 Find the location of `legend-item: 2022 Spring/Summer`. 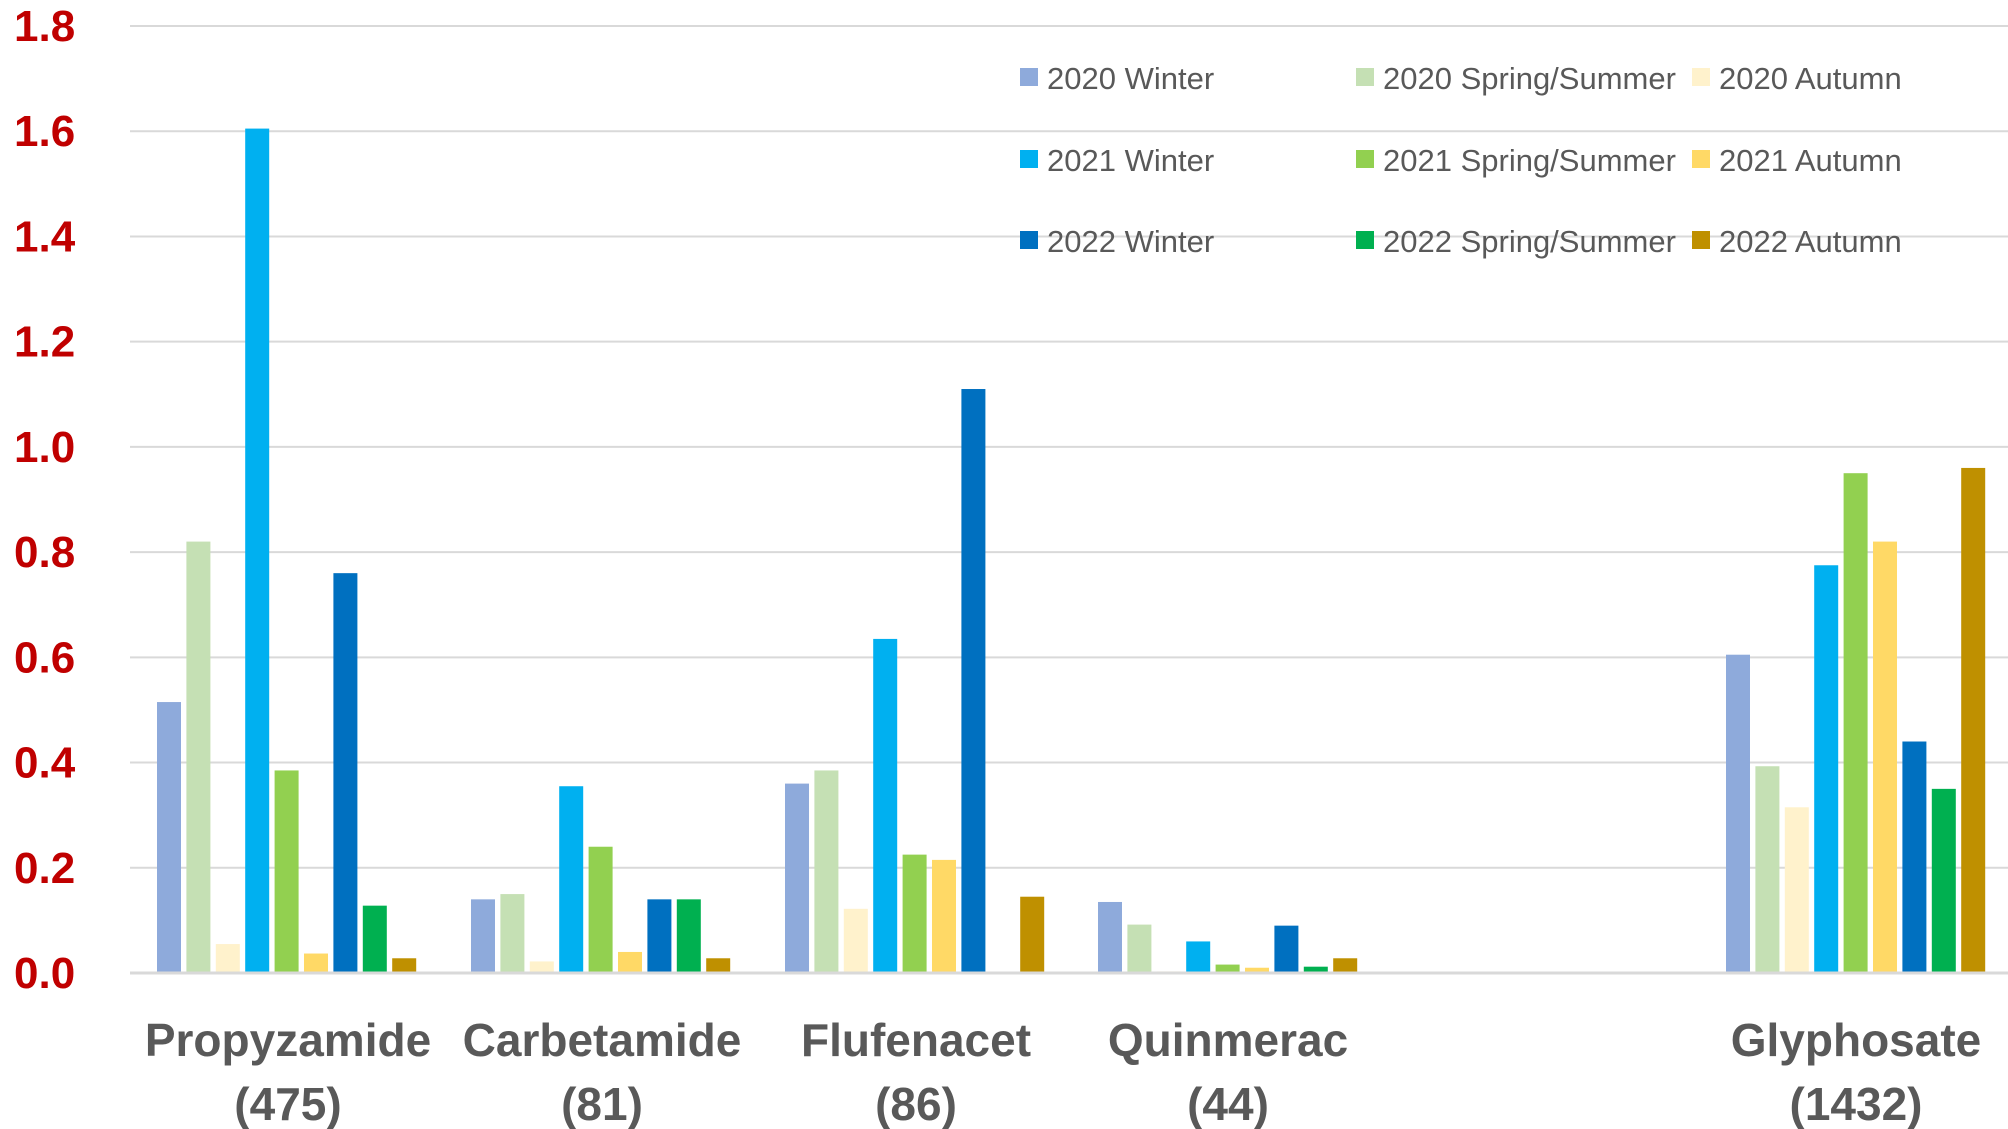

legend-item: 2022 Spring/Summer is located at coordinates (1516, 241).